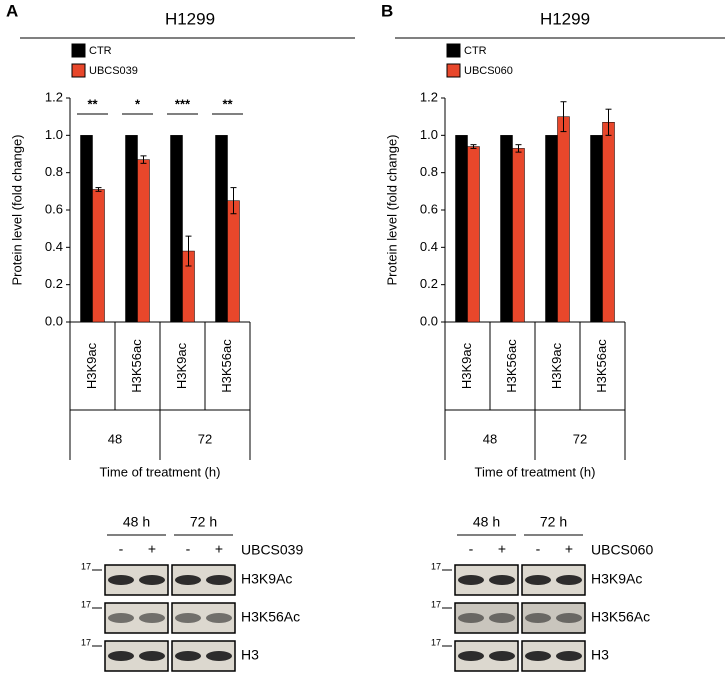 The width and height of the screenshot is (725, 674). What do you see at coordinates (54, 283) in the screenshot?
I see `y-tick-label: 0.2` at bounding box center [54, 283].